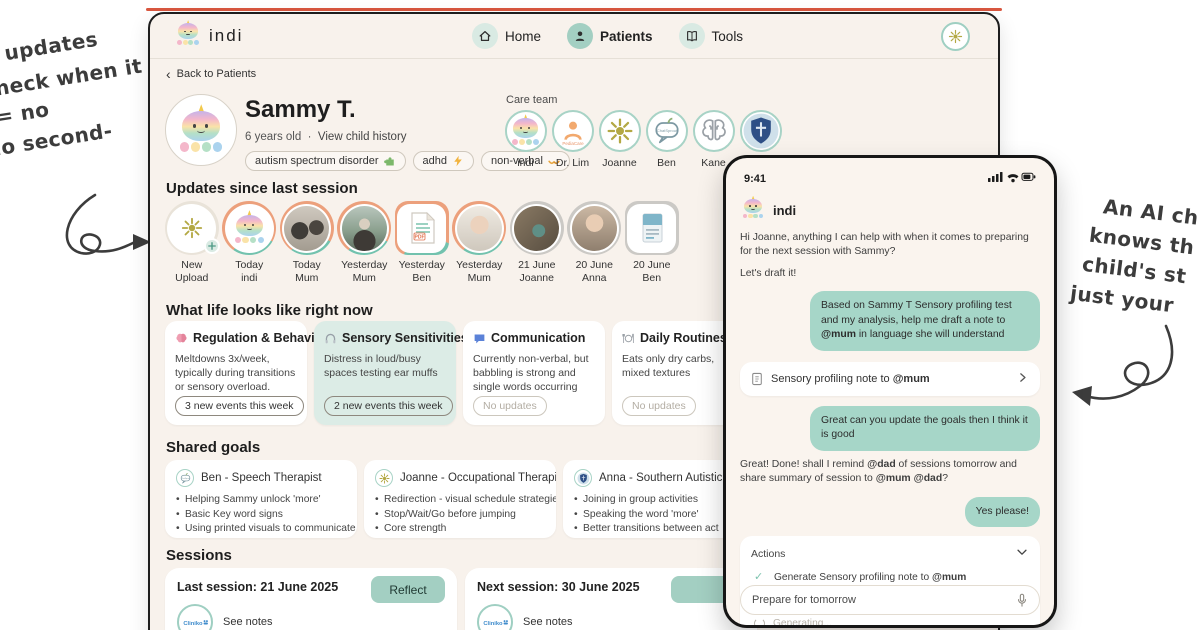 This screenshot has width=1200, height=630. What do you see at coordinates (1134, 270) in the screenshot?
I see `annotation-right-line-3: child's st` at bounding box center [1134, 270].